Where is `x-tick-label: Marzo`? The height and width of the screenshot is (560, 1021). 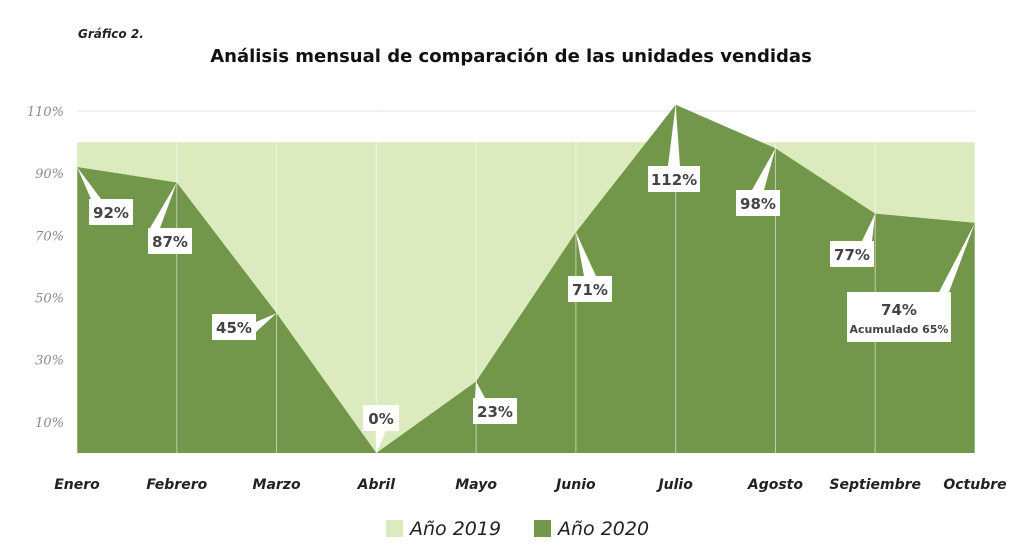
x-tick-label: Marzo is located at coordinates (277, 485).